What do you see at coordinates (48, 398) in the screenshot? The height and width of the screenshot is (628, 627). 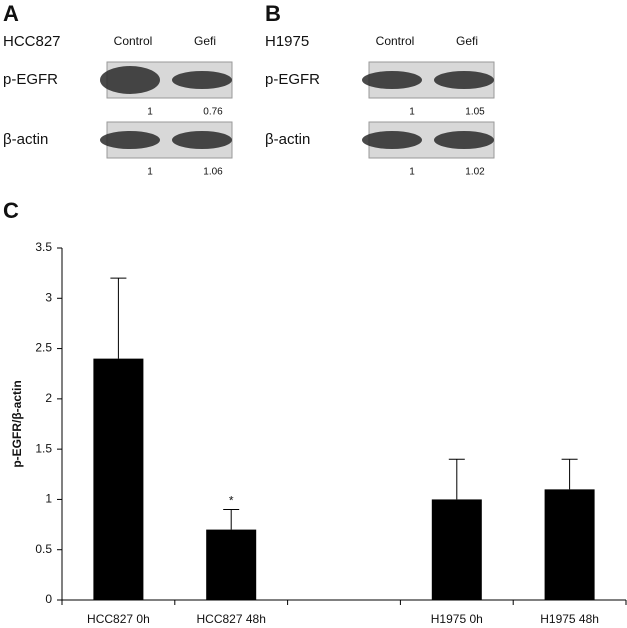 I see `y-tick-label: 2` at bounding box center [48, 398].